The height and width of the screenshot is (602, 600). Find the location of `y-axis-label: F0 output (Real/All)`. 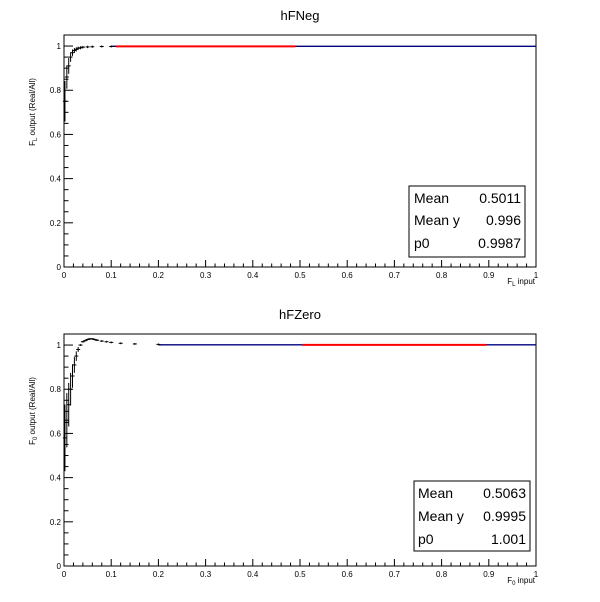

y-axis-label: F0 output (Real/All) is located at coordinates (33, 411).